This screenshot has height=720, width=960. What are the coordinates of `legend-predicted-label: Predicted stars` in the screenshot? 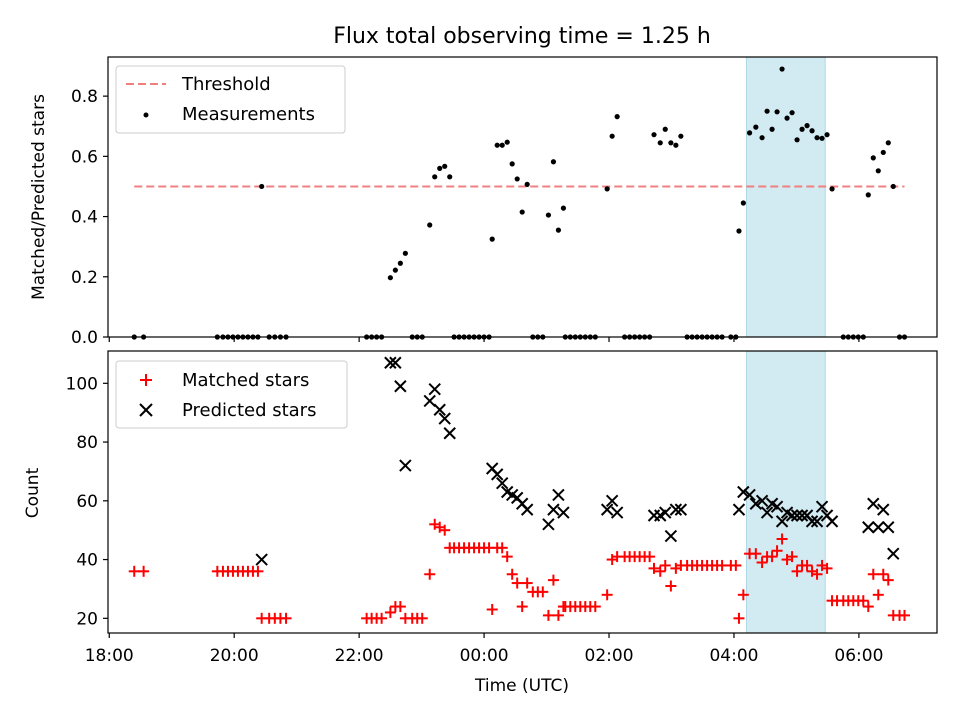 It's located at (249, 410).